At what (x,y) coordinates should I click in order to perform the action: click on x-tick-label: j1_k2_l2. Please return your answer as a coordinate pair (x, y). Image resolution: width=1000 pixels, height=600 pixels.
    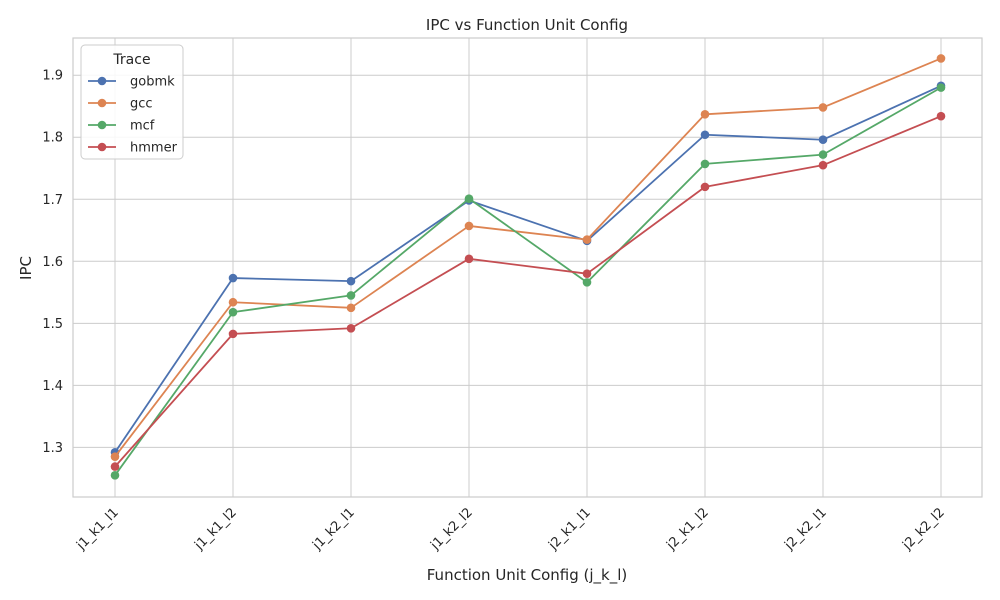
    Looking at the image, I should click on (451, 529).